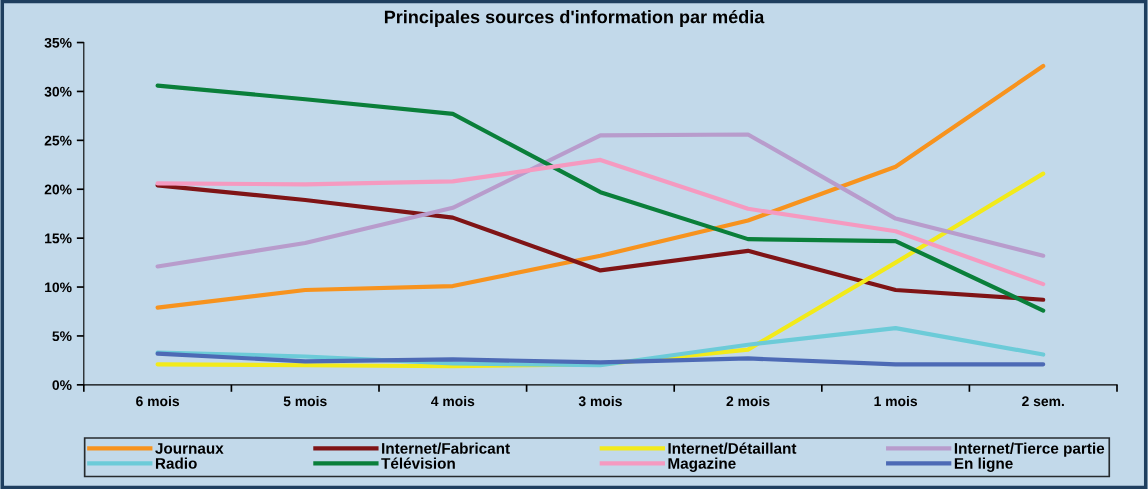 The image size is (1148, 489). I want to click on x-tick-label: 2 sem., so click(1043, 401).